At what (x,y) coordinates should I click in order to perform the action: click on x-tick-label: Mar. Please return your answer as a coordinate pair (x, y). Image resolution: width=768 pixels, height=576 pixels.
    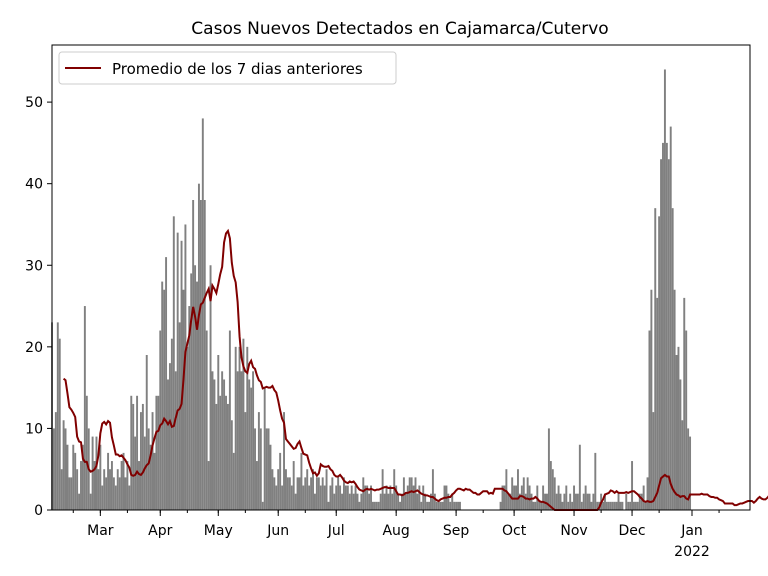
    Looking at the image, I should click on (100, 531).